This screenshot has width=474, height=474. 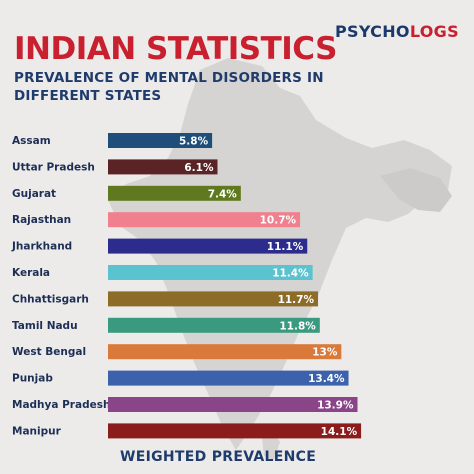 I want to click on state-label: Kerala, so click(x=31, y=273).